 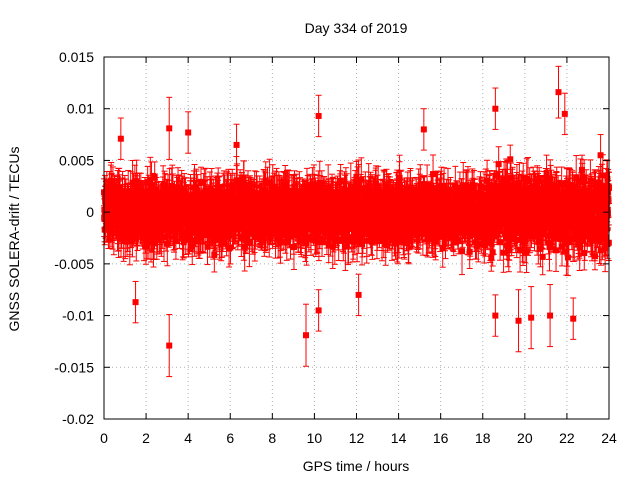 What do you see at coordinates (155, 177) in the screenshot?
I see `point-marker` at bounding box center [155, 177].